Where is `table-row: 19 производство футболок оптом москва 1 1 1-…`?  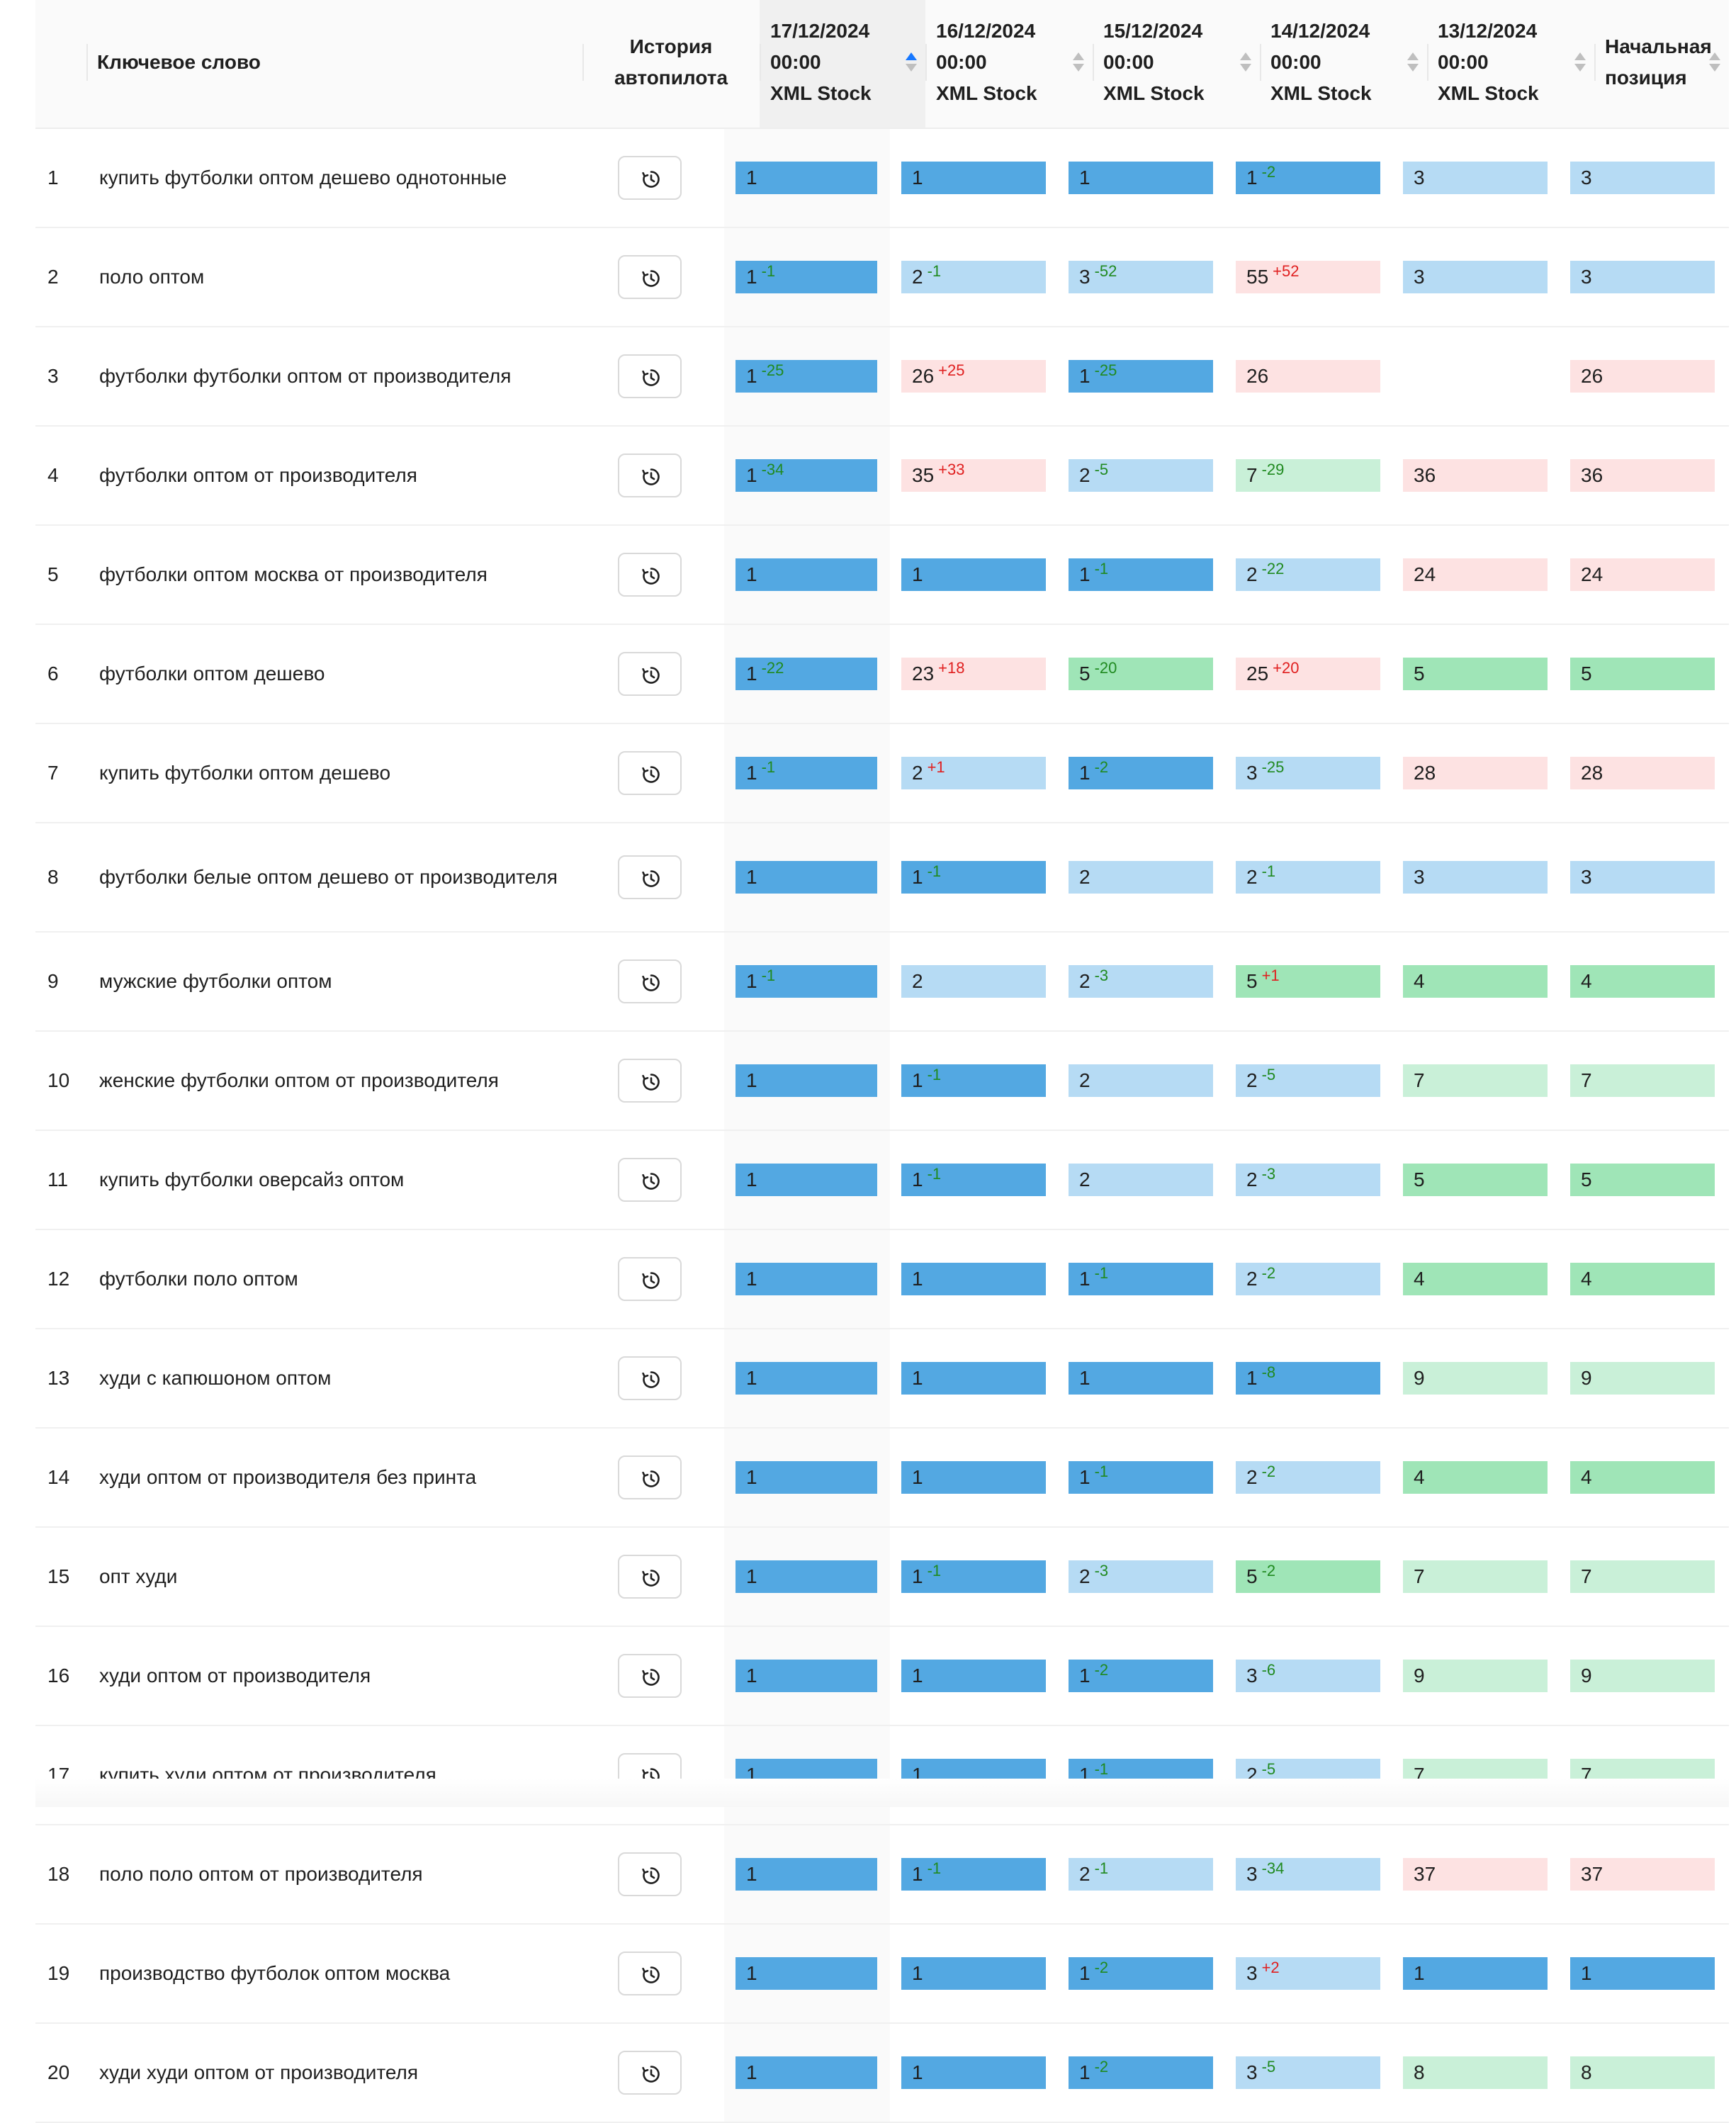
table-row: 19 производство футболок оптом москва 1 1 1-… is located at coordinates (882, 1974).